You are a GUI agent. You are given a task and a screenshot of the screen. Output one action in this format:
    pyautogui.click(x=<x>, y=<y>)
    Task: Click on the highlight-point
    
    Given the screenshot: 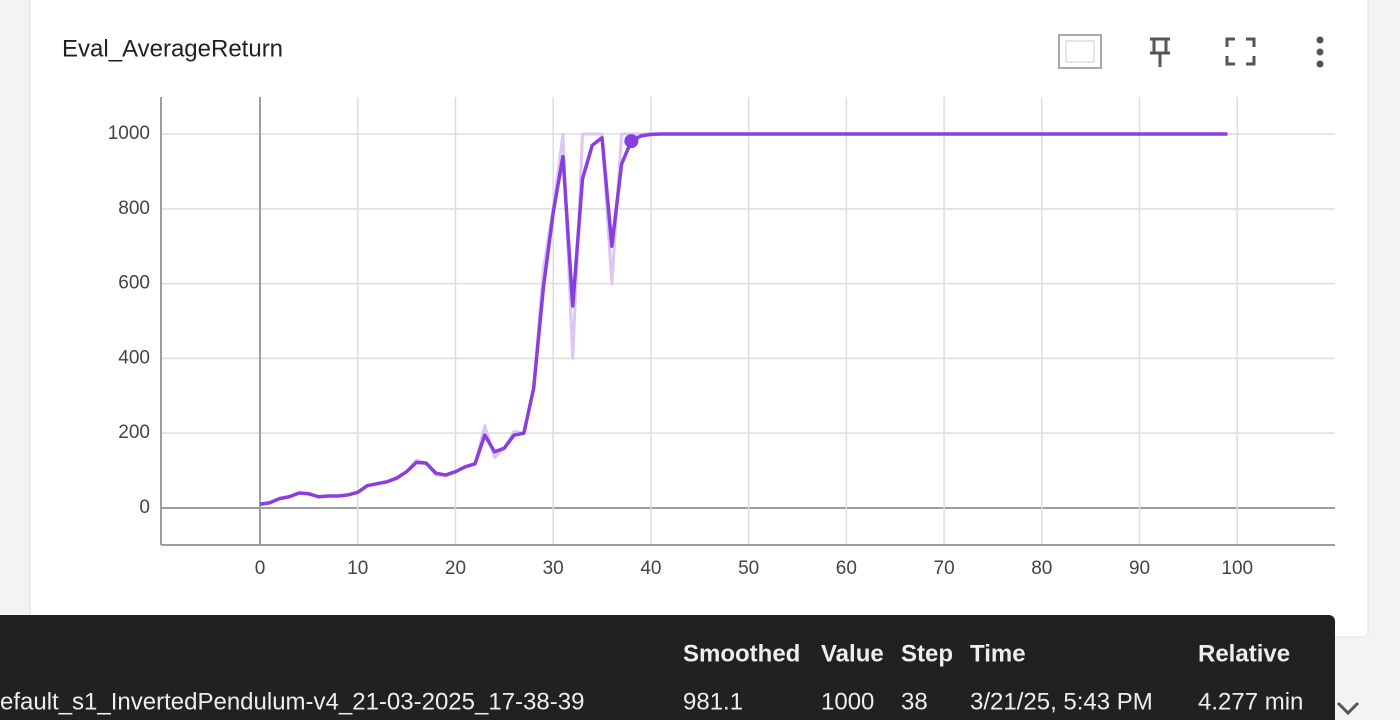 What is the action you would take?
    pyautogui.click(x=631, y=141)
    